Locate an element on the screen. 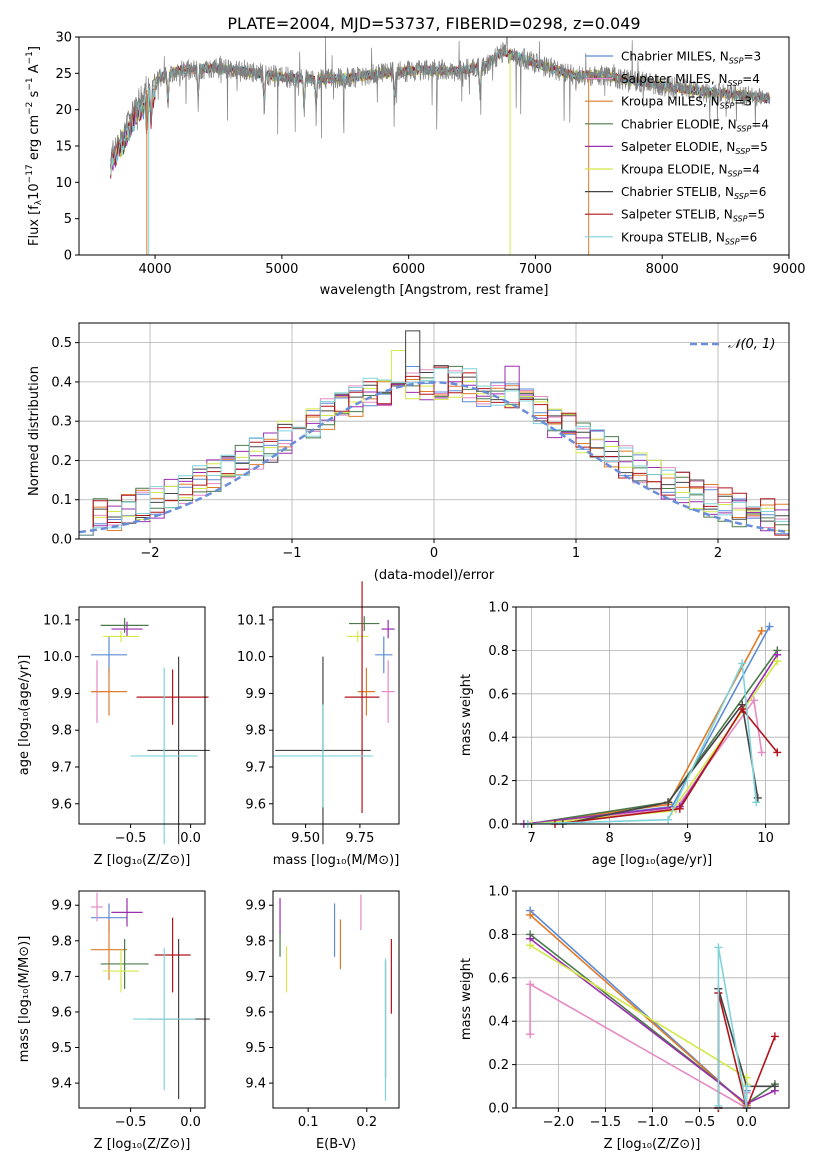  mass-vs-EBV-plot-area is located at coordinates (335, 997).